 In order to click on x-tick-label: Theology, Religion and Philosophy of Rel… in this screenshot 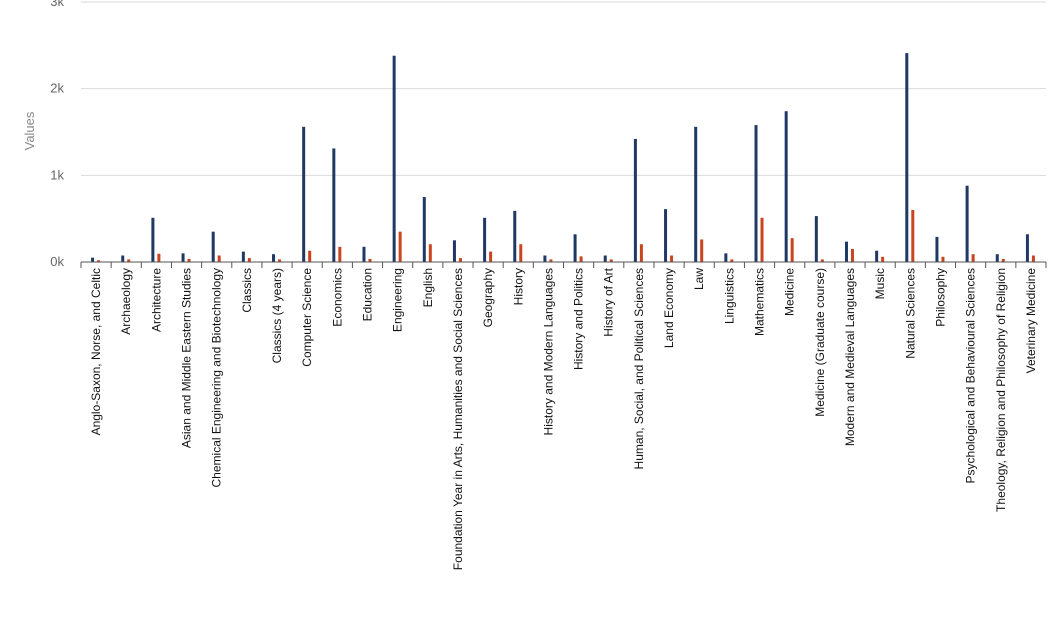, I will do `click(1001, 390)`.